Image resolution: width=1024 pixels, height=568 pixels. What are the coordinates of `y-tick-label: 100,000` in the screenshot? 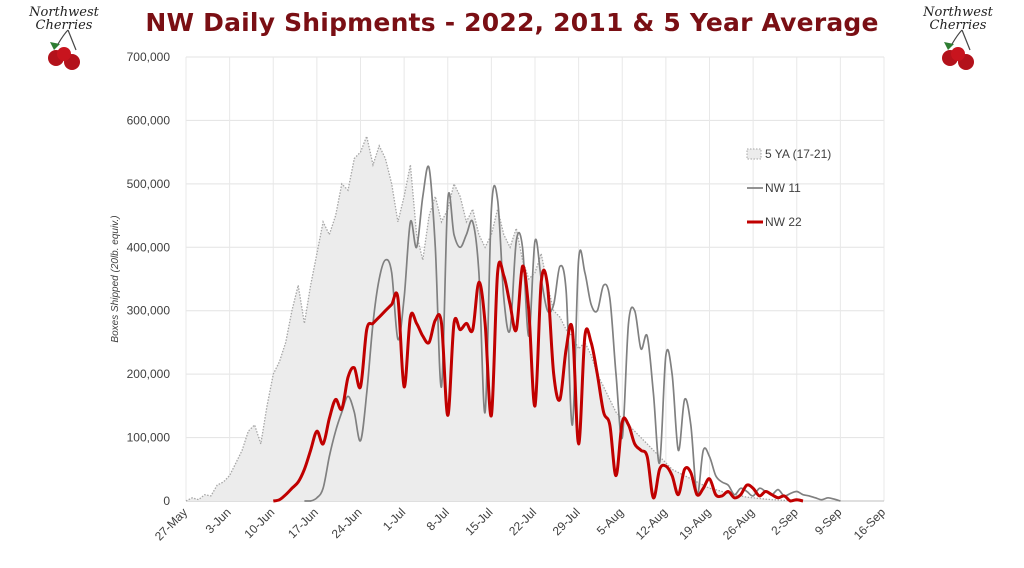 It's located at (149, 438).